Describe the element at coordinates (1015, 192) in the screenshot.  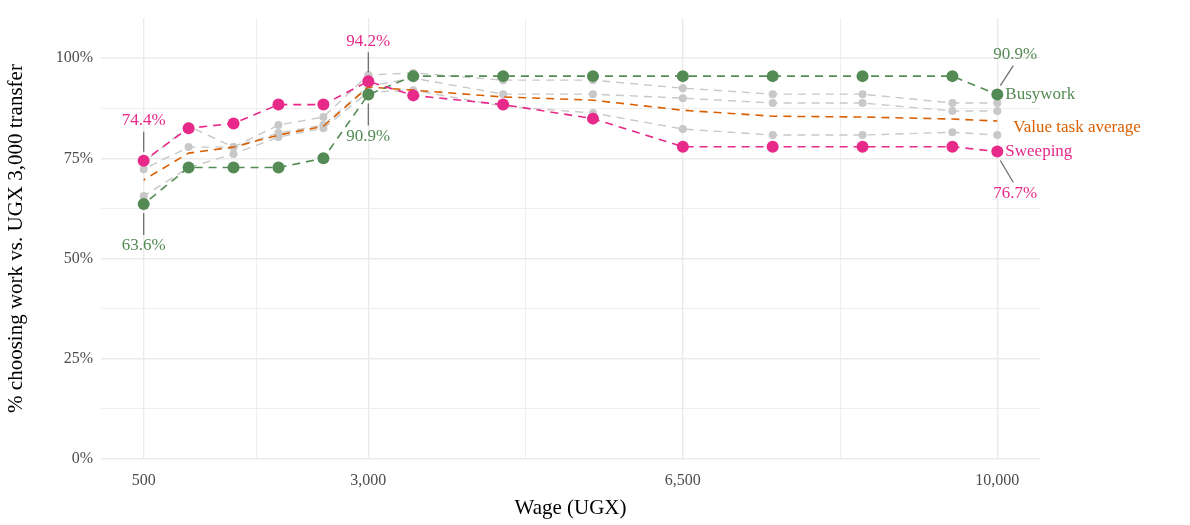
I see `annotation: 76.7%` at that location.